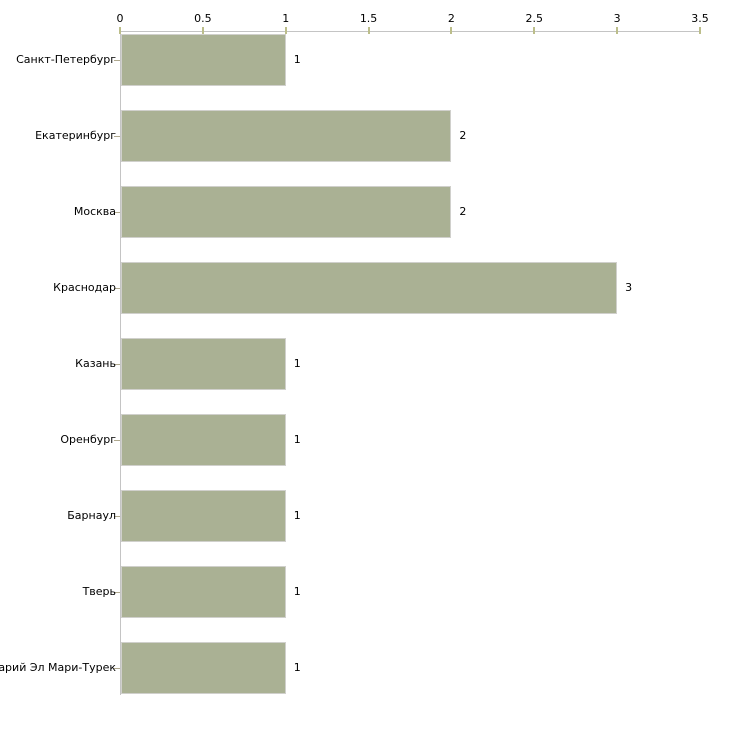  What do you see at coordinates (534, 18) in the screenshot?
I see `x-axis-tick-label: 2.5` at bounding box center [534, 18].